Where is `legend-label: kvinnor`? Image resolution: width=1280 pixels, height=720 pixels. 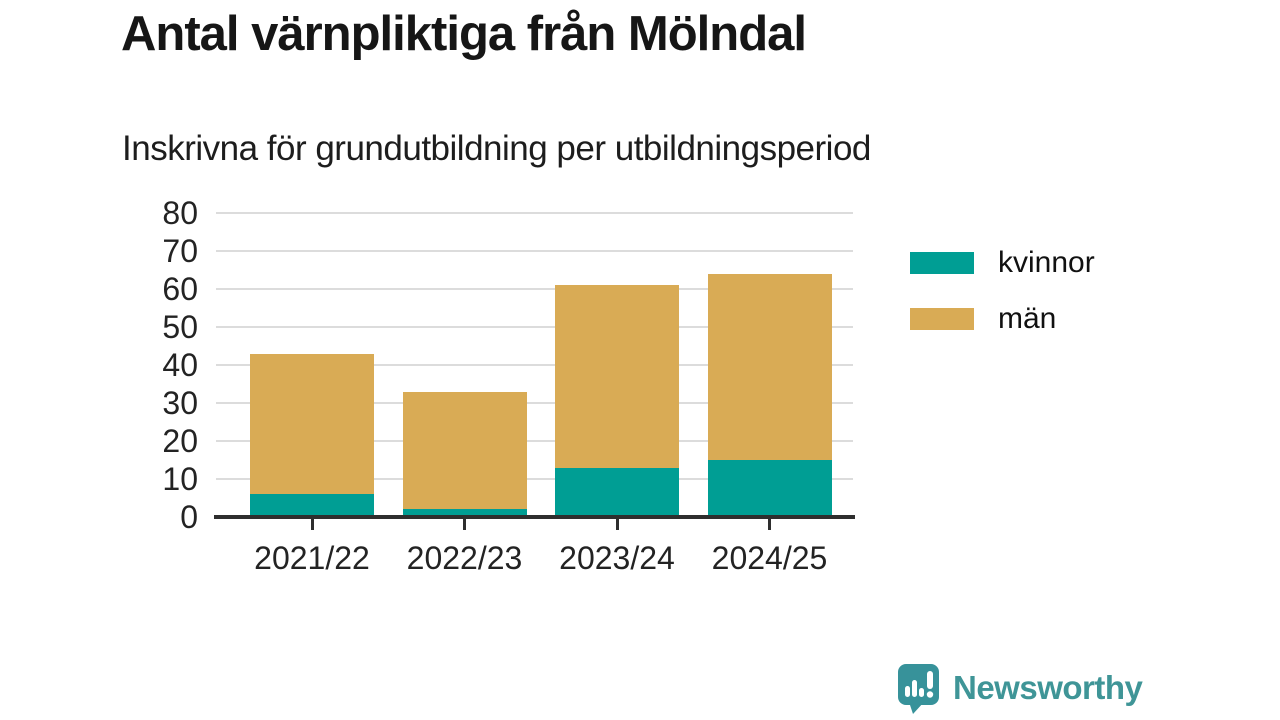
legend-label: kvinnor is located at coordinates (1046, 262).